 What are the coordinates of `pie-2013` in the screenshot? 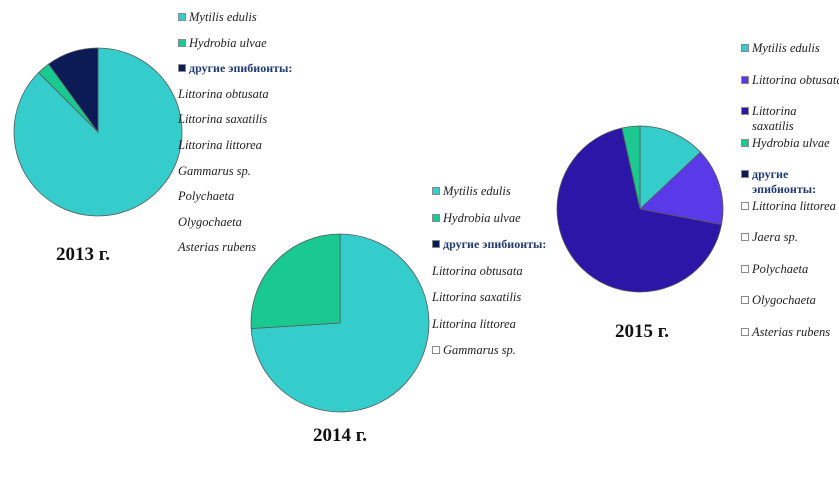 It's located at (98, 132).